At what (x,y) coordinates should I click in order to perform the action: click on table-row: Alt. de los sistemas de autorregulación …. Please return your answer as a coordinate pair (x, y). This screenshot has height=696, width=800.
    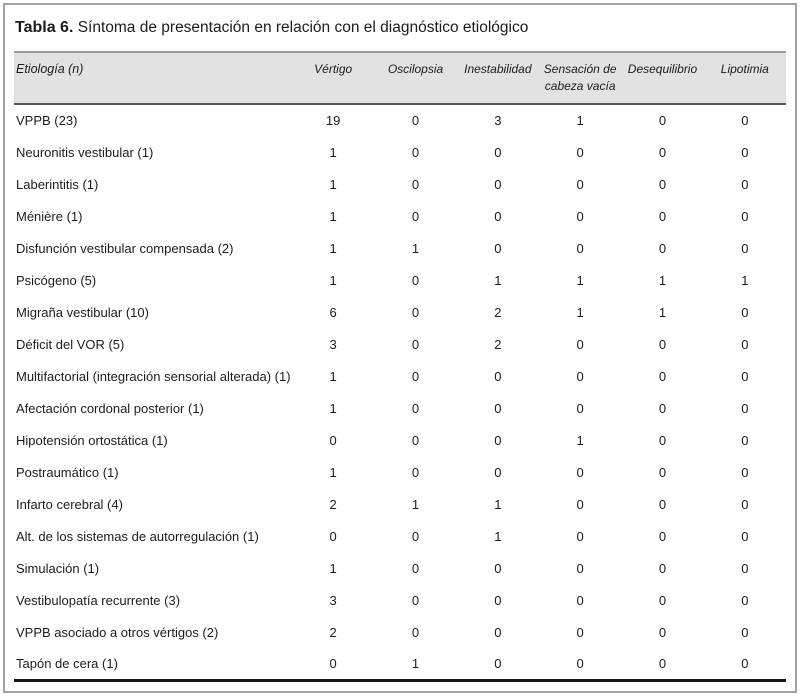
    Looking at the image, I should click on (400, 536).